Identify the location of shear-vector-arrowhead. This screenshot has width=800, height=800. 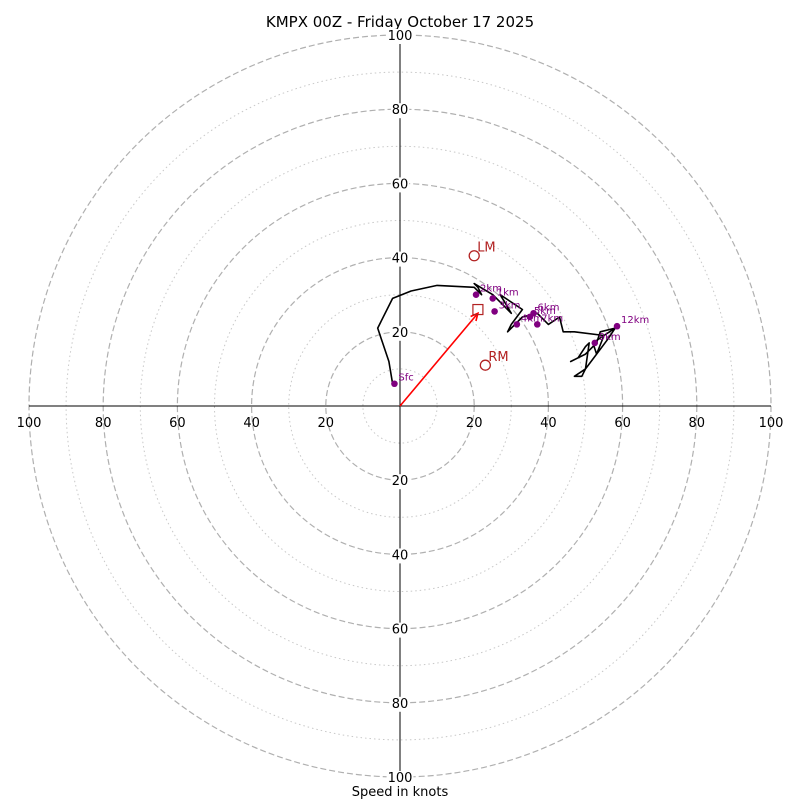
(475, 316).